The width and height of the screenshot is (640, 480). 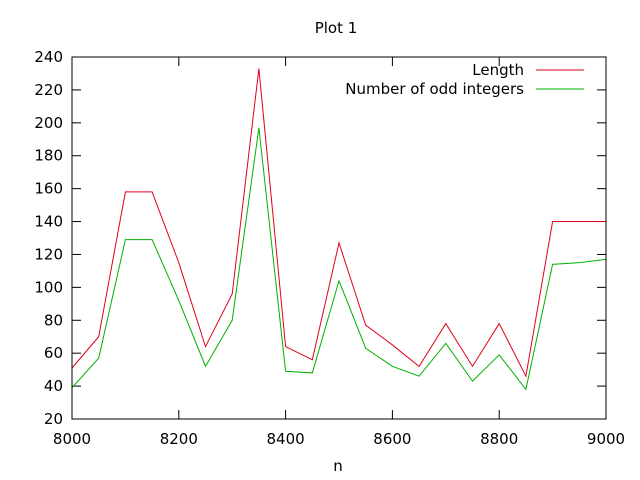 What do you see at coordinates (48, 189) in the screenshot?
I see `y-tick-label: 160` at bounding box center [48, 189].